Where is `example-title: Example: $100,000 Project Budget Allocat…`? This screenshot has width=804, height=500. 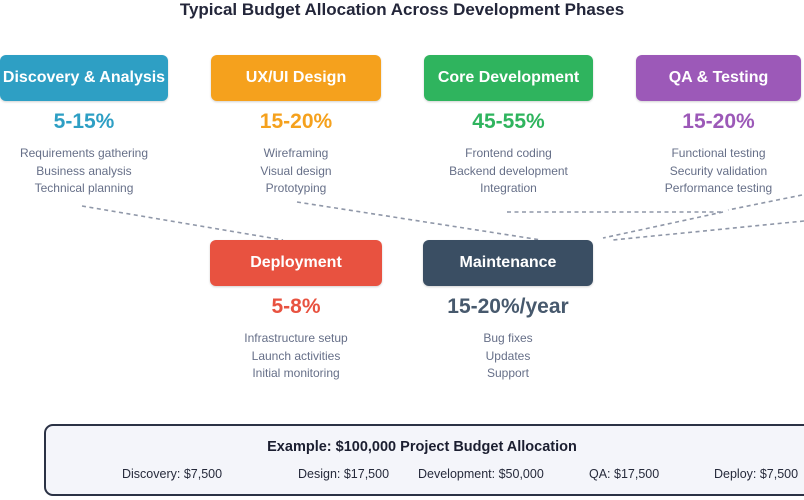
example-title: Example: $100,000 Project Budget Allocat… is located at coordinates (422, 447).